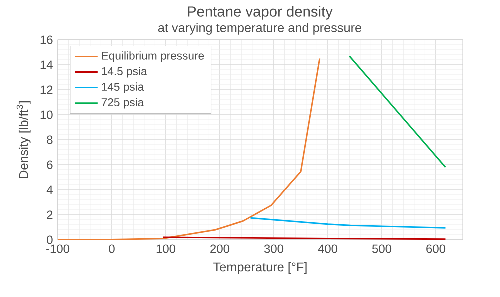 The width and height of the screenshot is (500, 297). What do you see at coordinates (123, 88) in the screenshot?
I see `legend-label: 145 psia` at bounding box center [123, 88].